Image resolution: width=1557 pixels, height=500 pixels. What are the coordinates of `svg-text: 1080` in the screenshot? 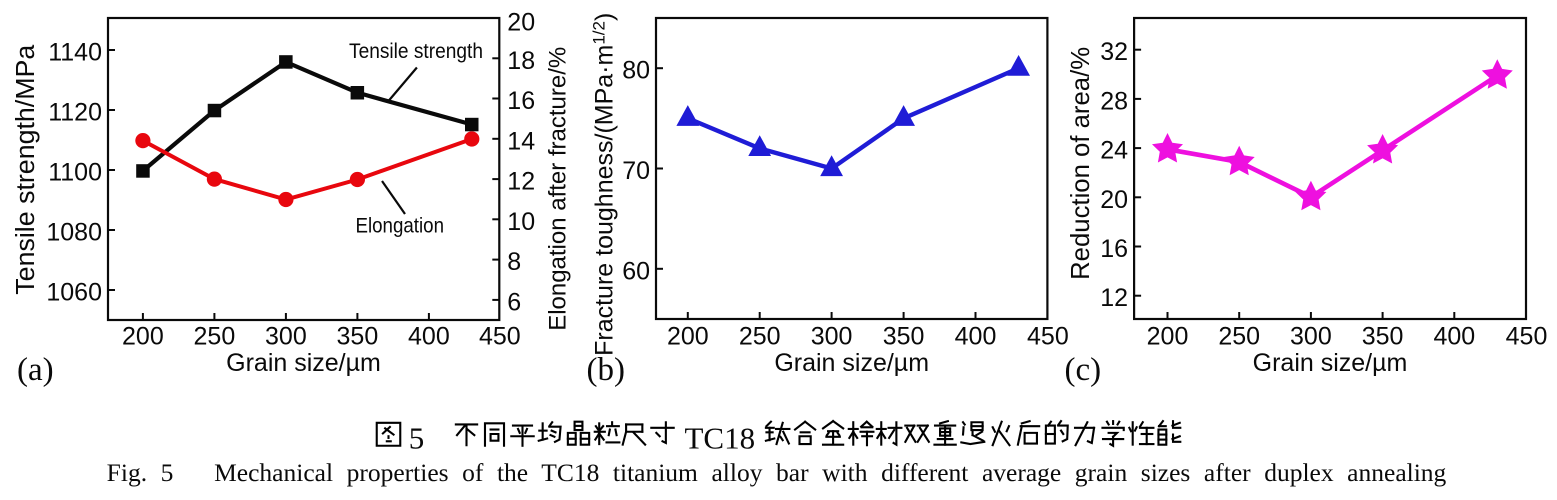 It's located at (74, 233).